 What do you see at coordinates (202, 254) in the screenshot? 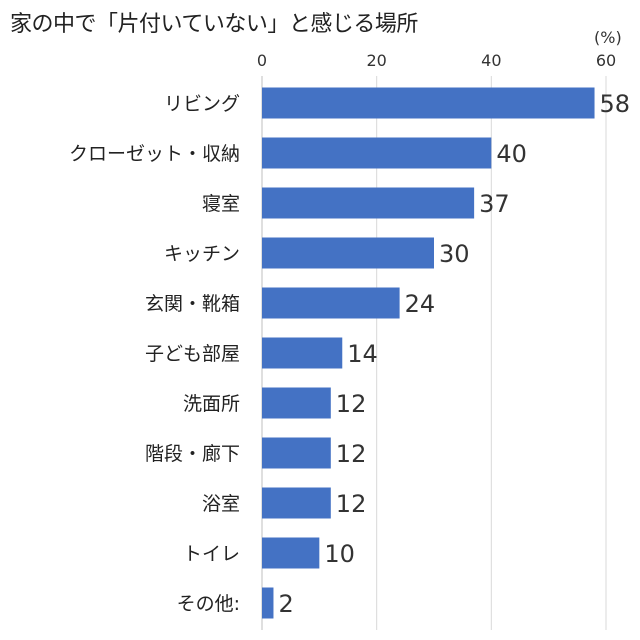
I see `category-label: キッチン` at bounding box center [202, 254].